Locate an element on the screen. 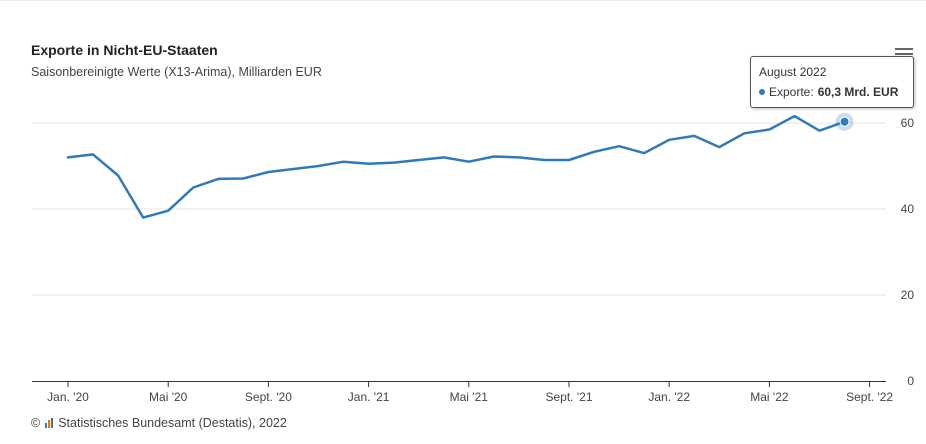 This screenshot has width=926, height=444. tooltip-row: Exporte: 60,3 Mrd. EUR is located at coordinates (828, 92).